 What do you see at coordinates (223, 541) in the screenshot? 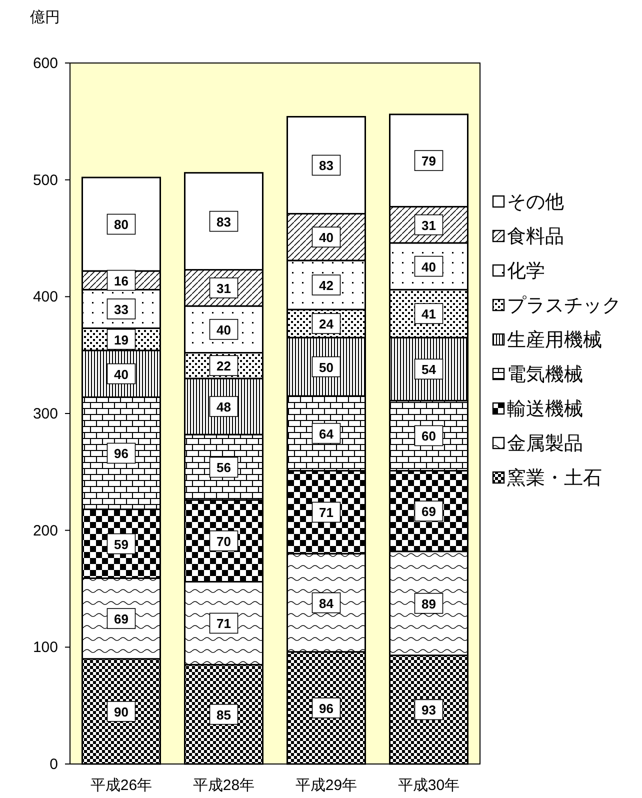
I see `data-label: 70` at bounding box center [223, 541].